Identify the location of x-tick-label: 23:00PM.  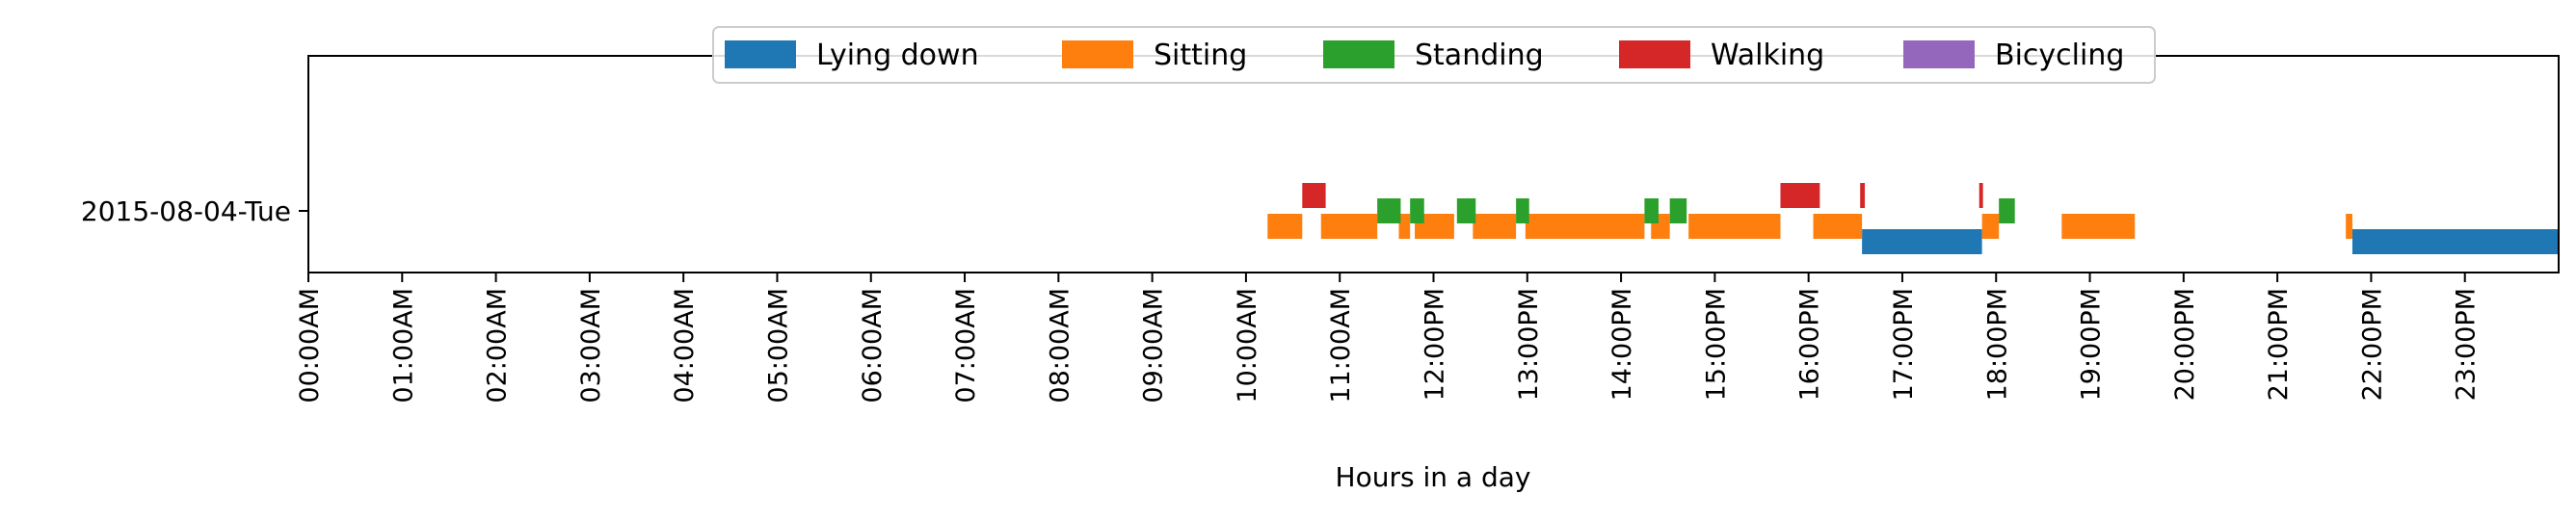
(2467, 345).